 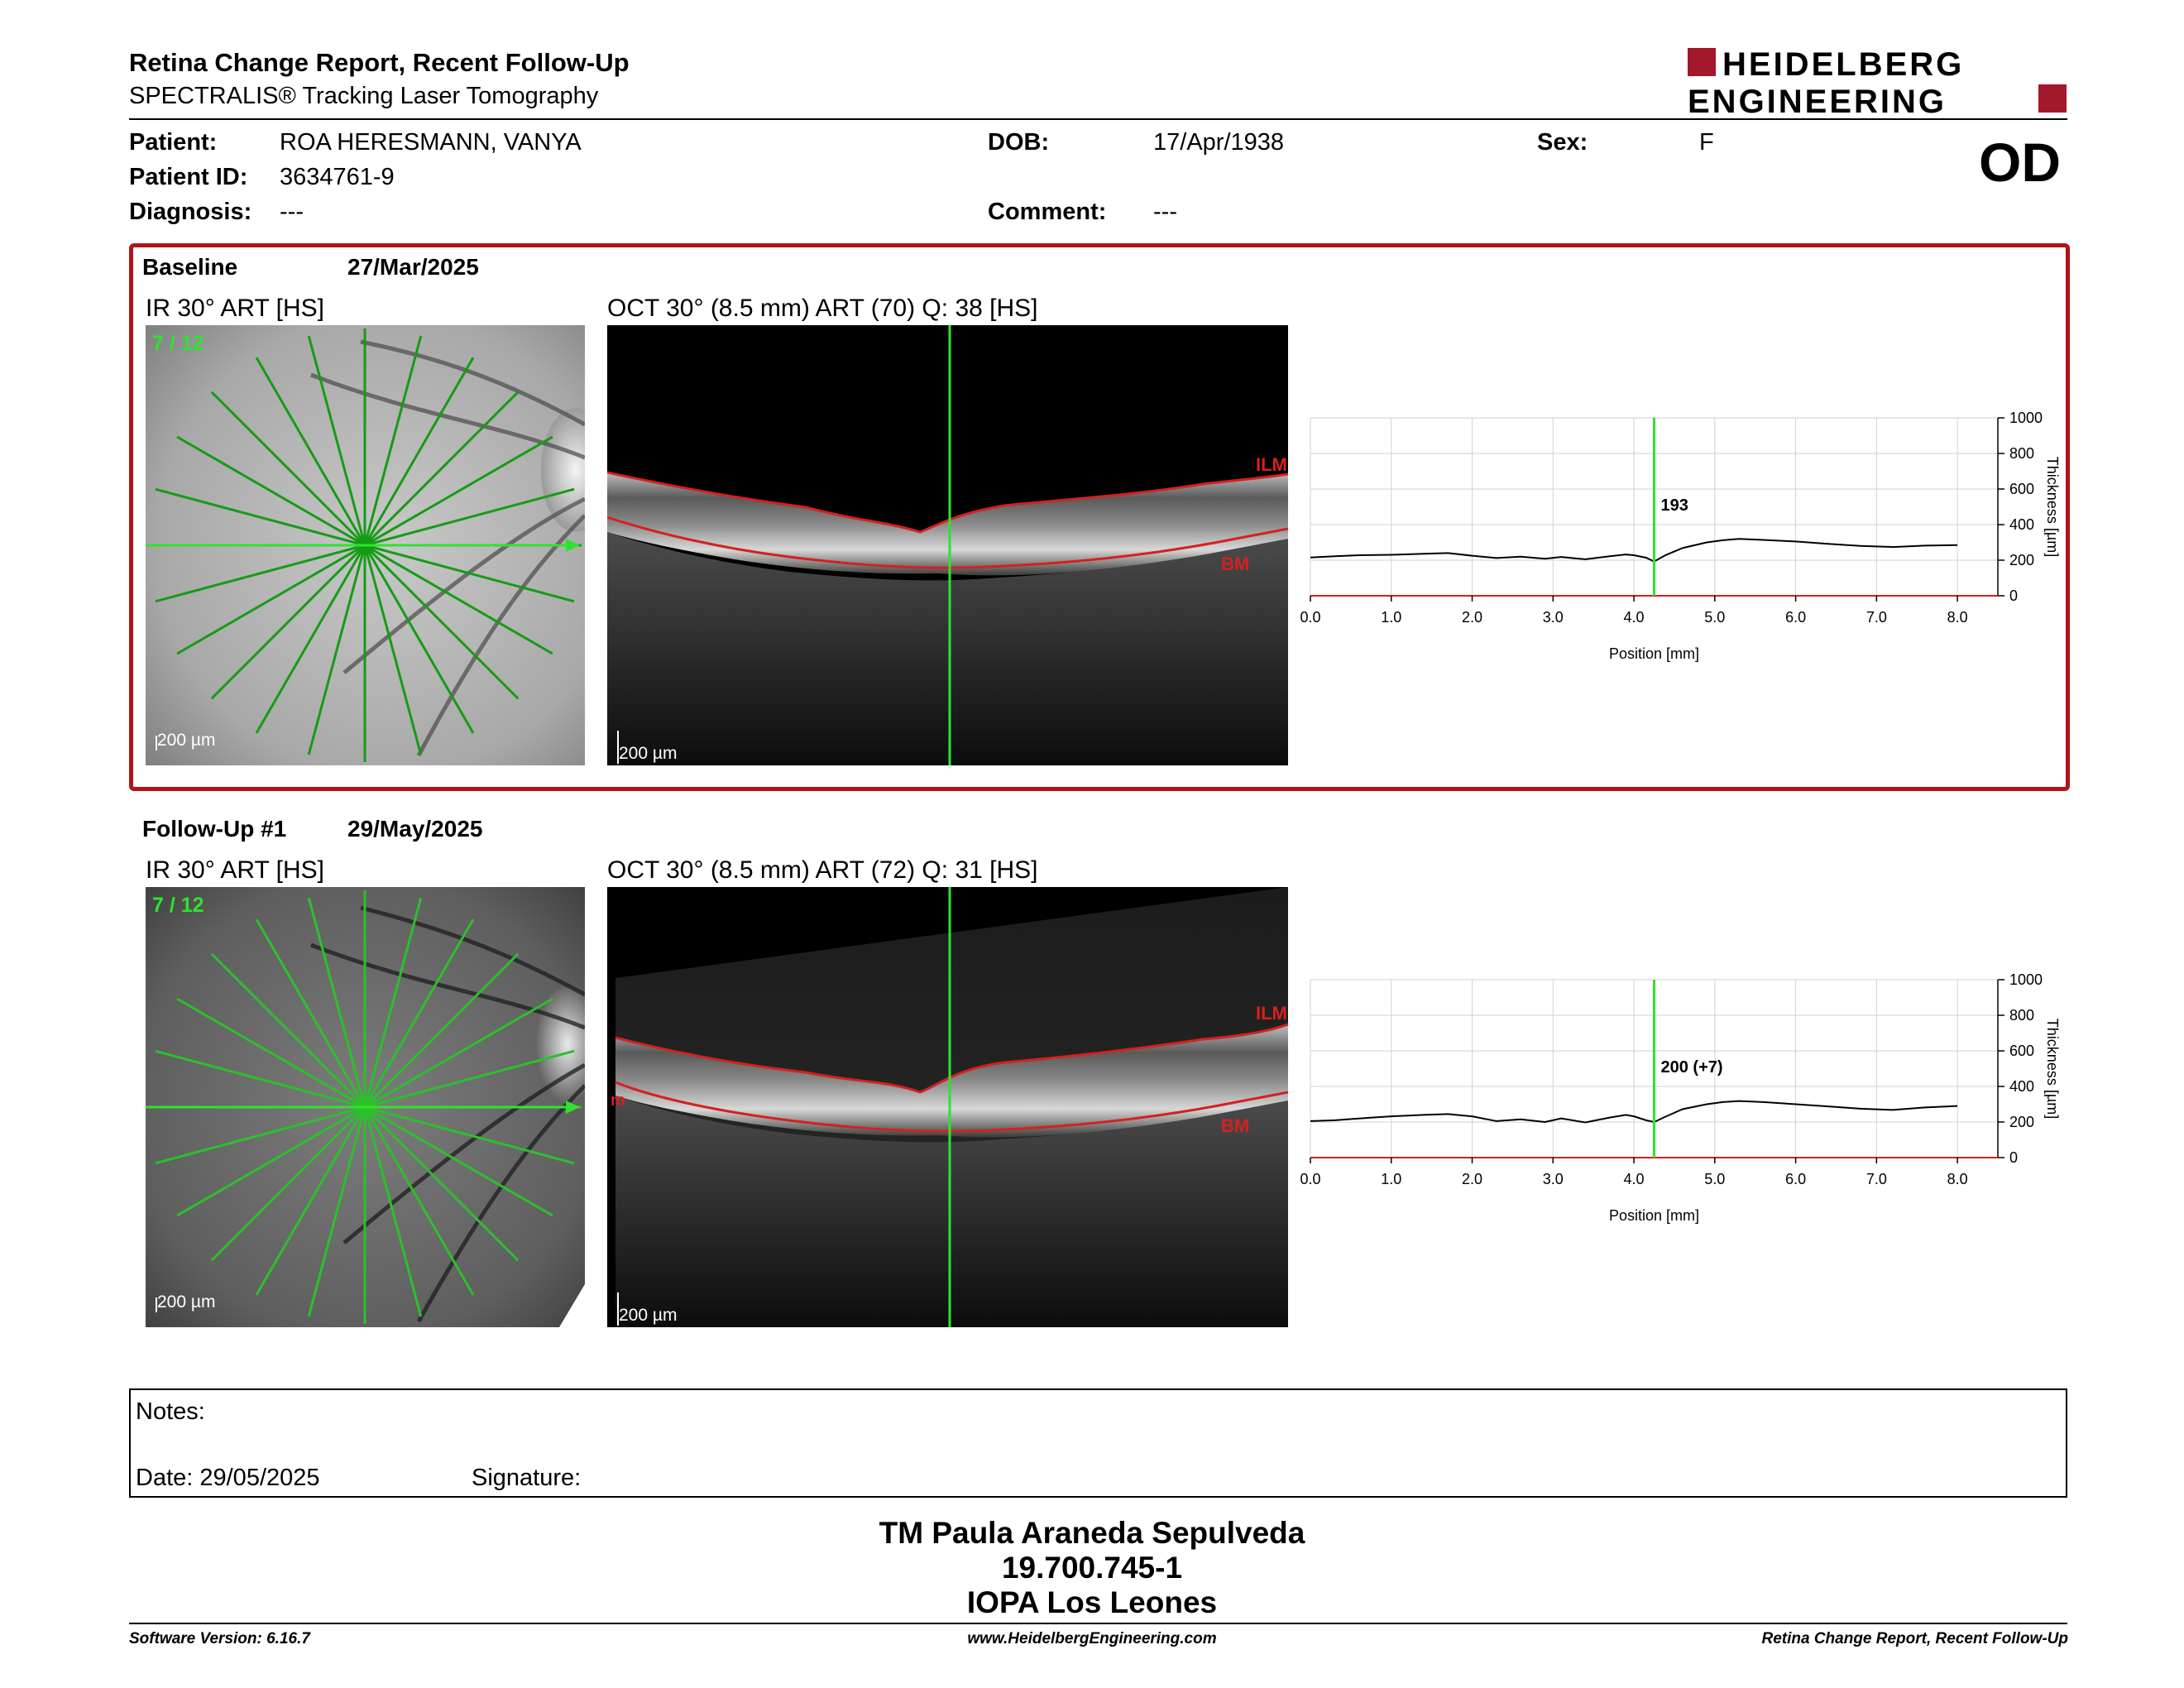 What do you see at coordinates (415, 829) in the screenshot?
I see `followup-date: 29/May/2025` at bounding box center [415, 829].